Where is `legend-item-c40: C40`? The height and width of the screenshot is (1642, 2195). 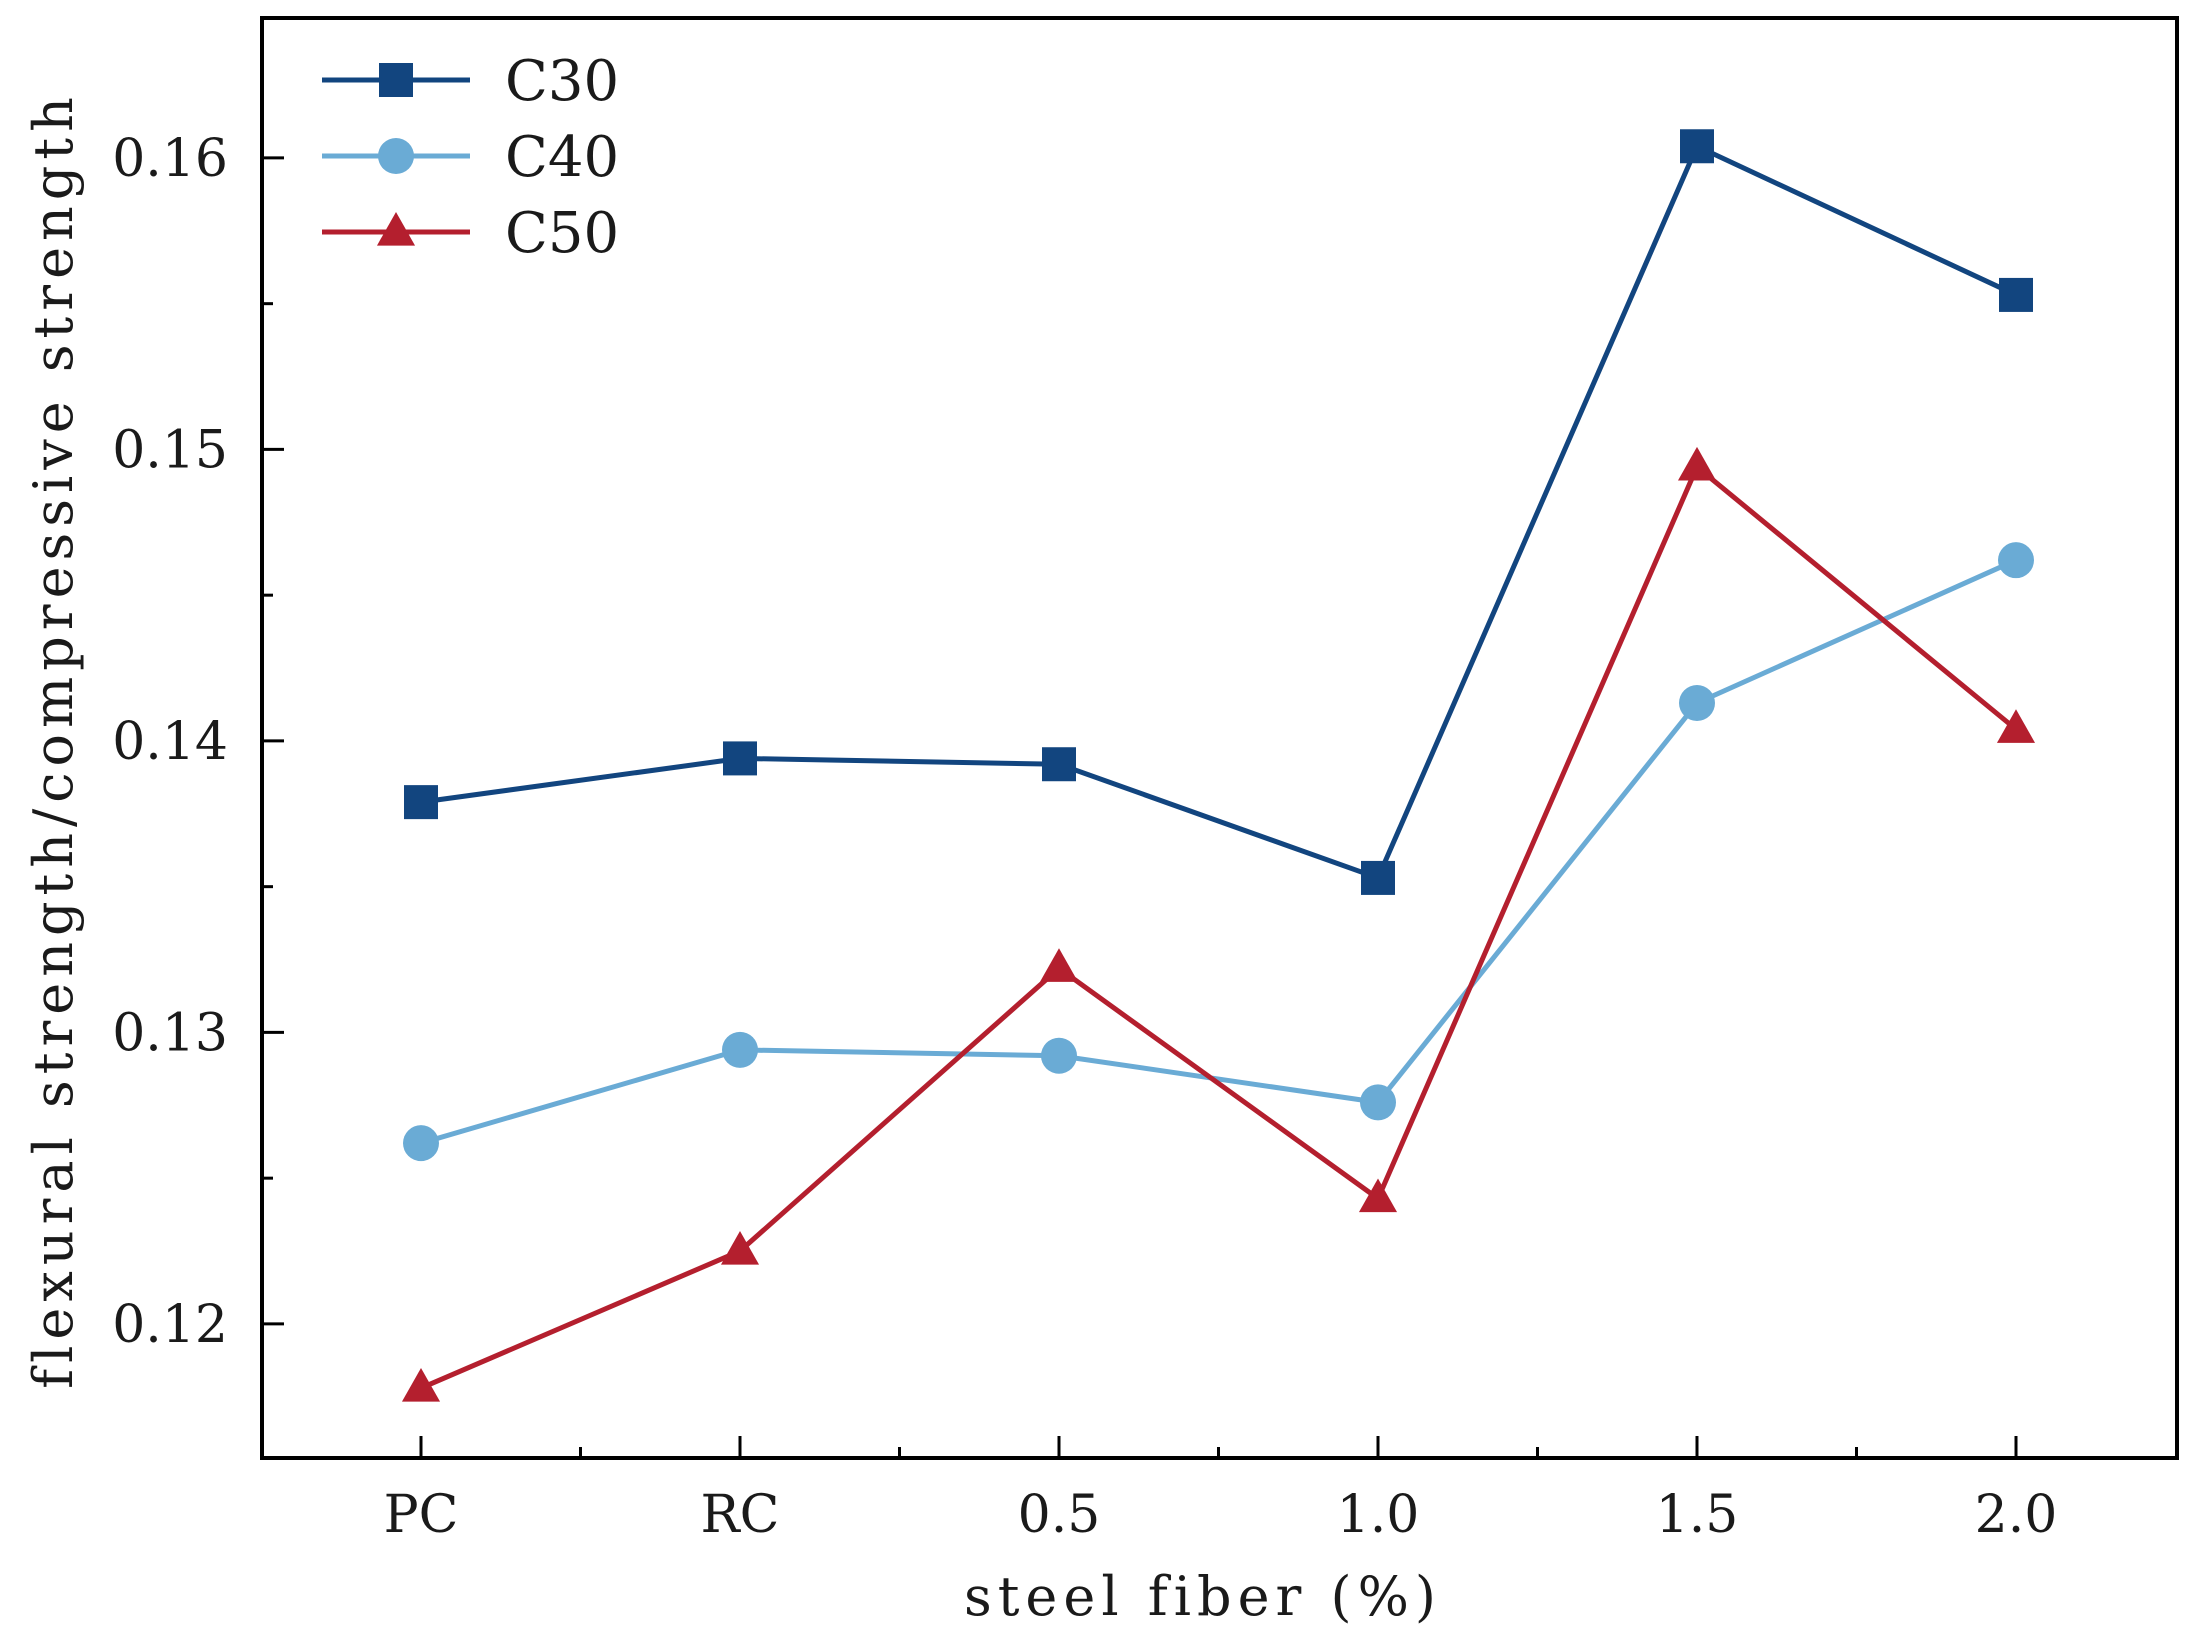 legend-item-c40: C40 is located at coordinates (470, 157).